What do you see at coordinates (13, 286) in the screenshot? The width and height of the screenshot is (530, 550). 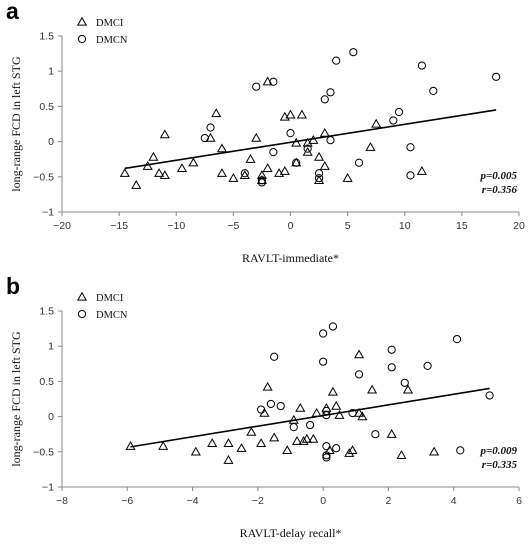 I see `panel-label-b: b` at bounding box center [13, 286].